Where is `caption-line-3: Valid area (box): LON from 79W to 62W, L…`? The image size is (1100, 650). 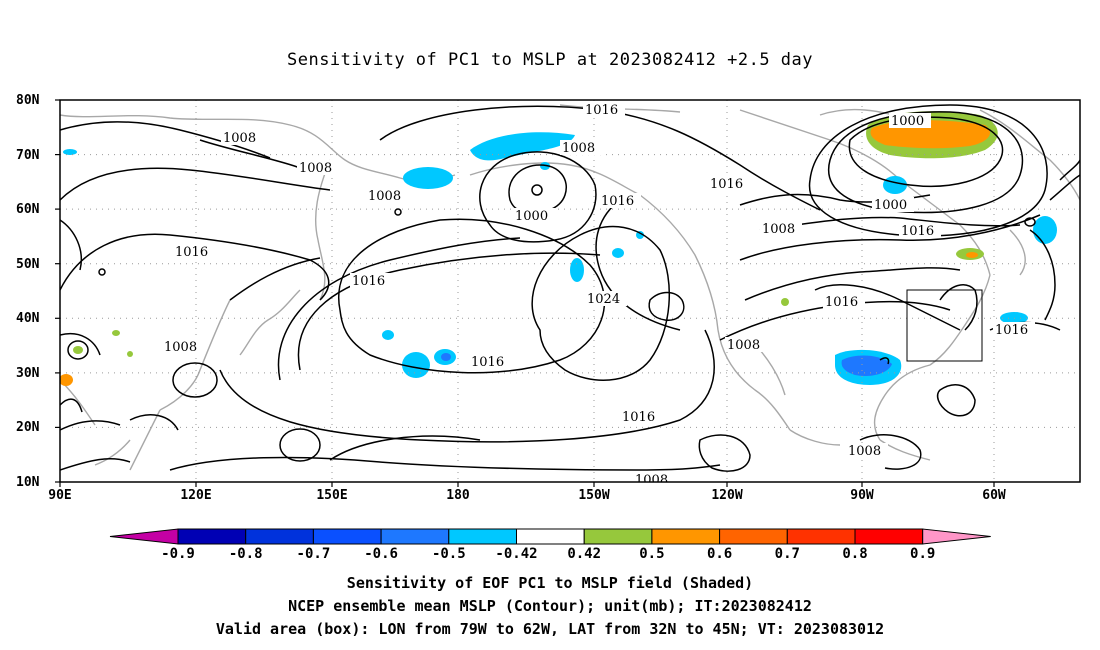 caption-line-3: Valid area (box): LON from 79W to 62W, L… is located at coordinates (550, 629).